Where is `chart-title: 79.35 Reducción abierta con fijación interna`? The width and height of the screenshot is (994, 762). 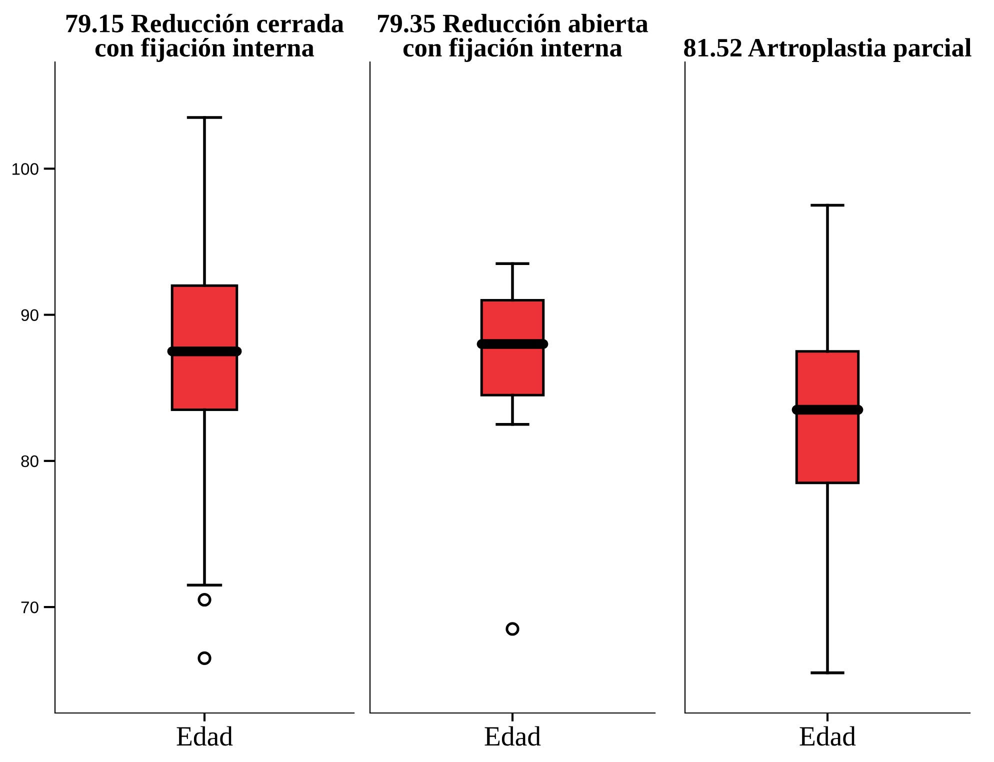
chart-title: 79.35 Reducción abierta con fijación interna is located at coordinates (513, 38).